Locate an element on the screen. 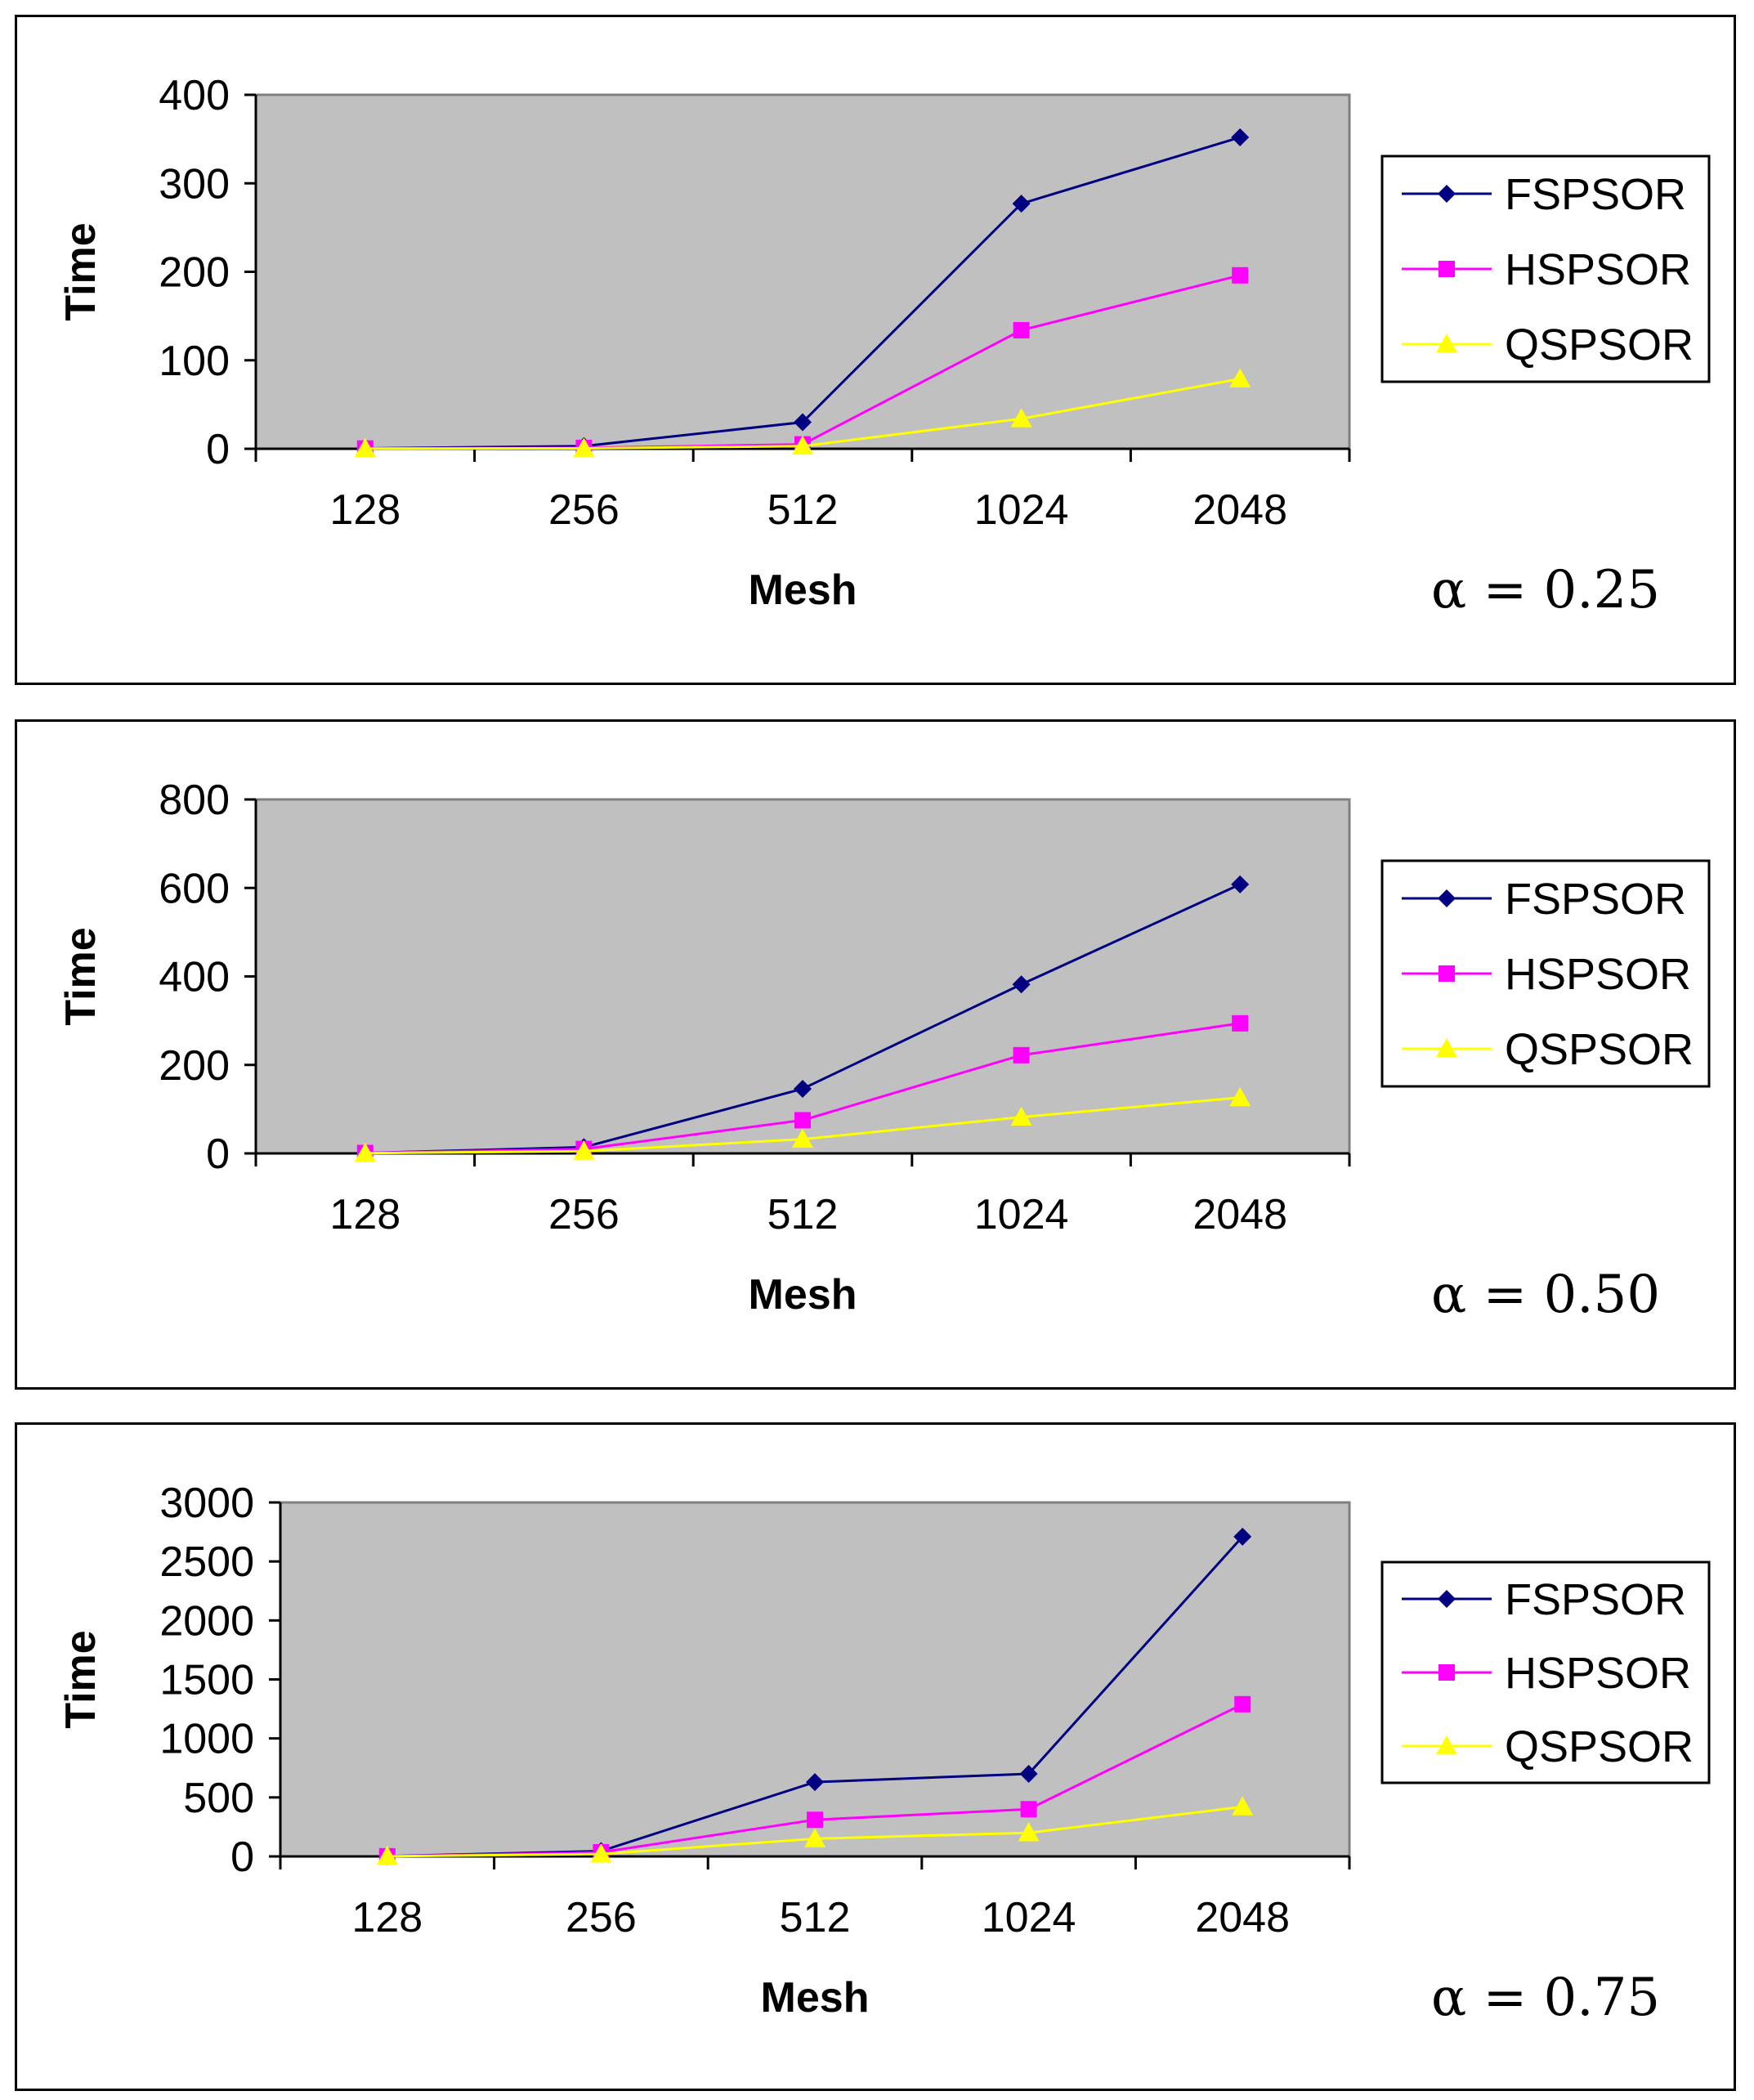  series-hspsor is located at coordinates (802, 1088).